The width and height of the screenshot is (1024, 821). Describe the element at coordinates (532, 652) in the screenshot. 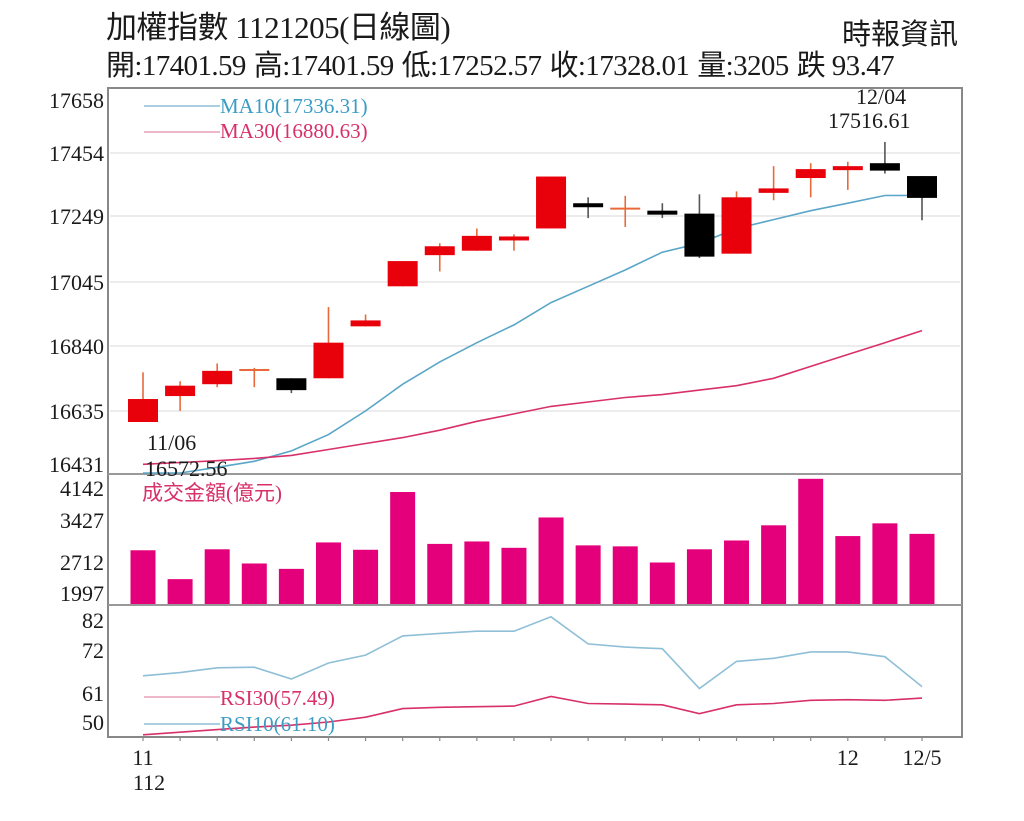

I see `rsi10-line` at that location.